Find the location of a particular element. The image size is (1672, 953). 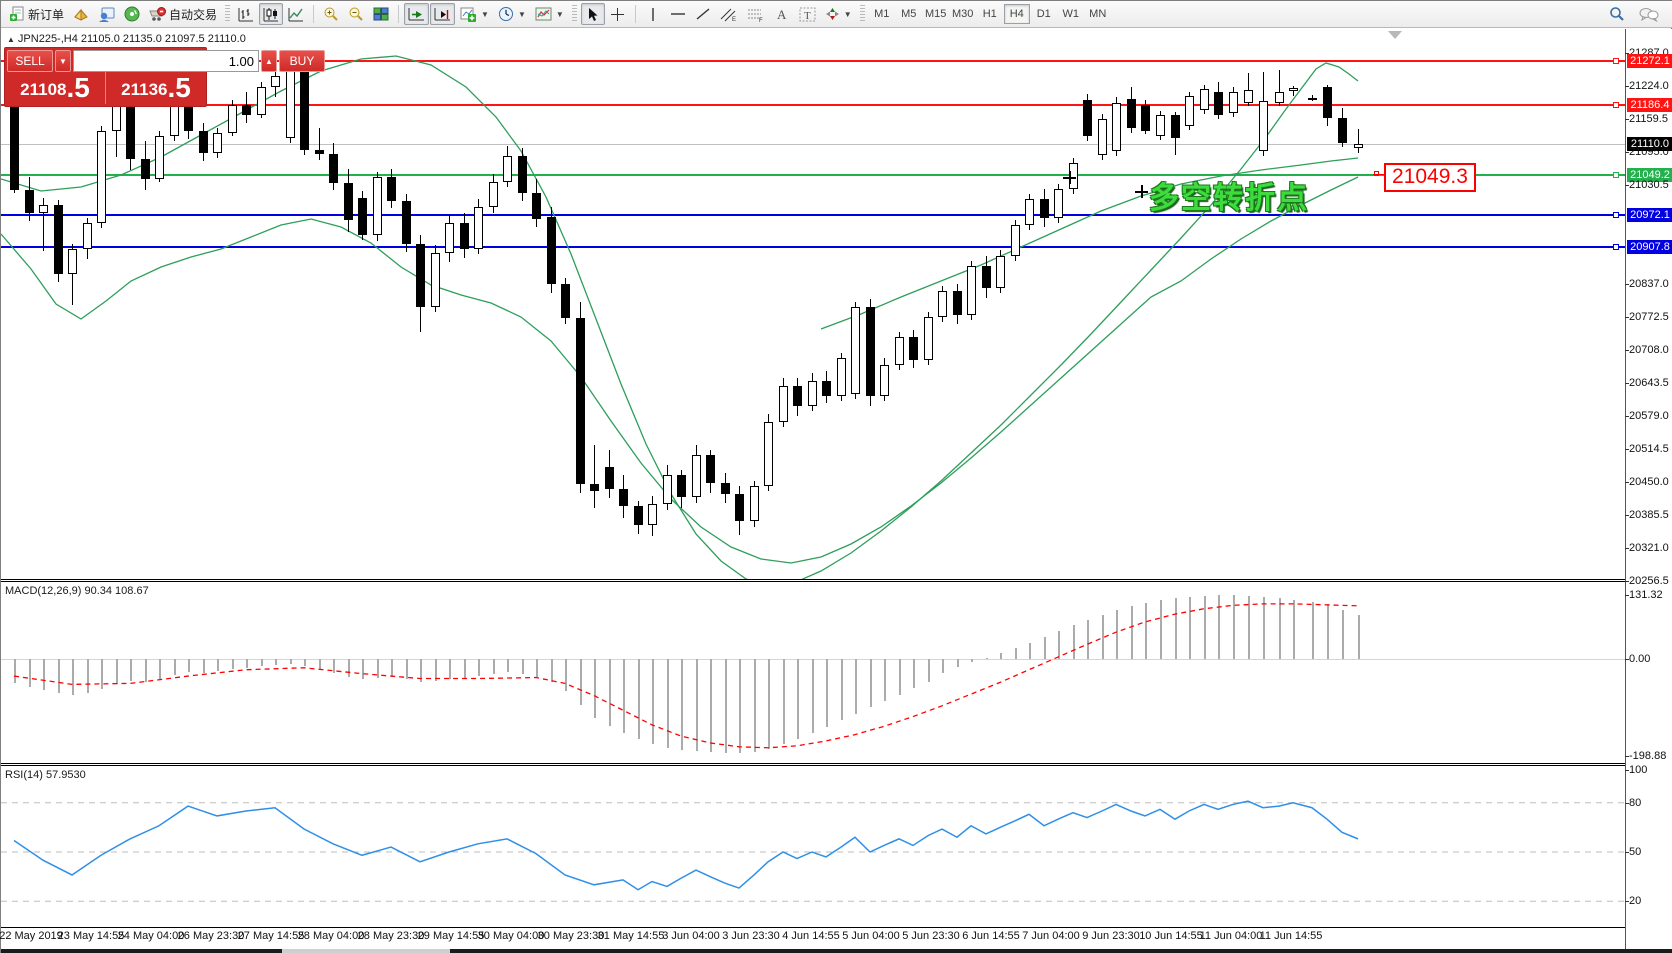

crosshair-icon is located at coordinates (618, 14).